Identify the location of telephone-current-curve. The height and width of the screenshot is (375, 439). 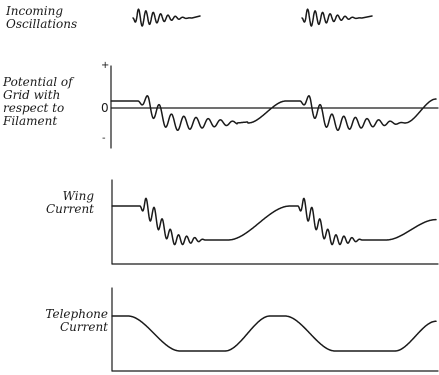
(274, 333).